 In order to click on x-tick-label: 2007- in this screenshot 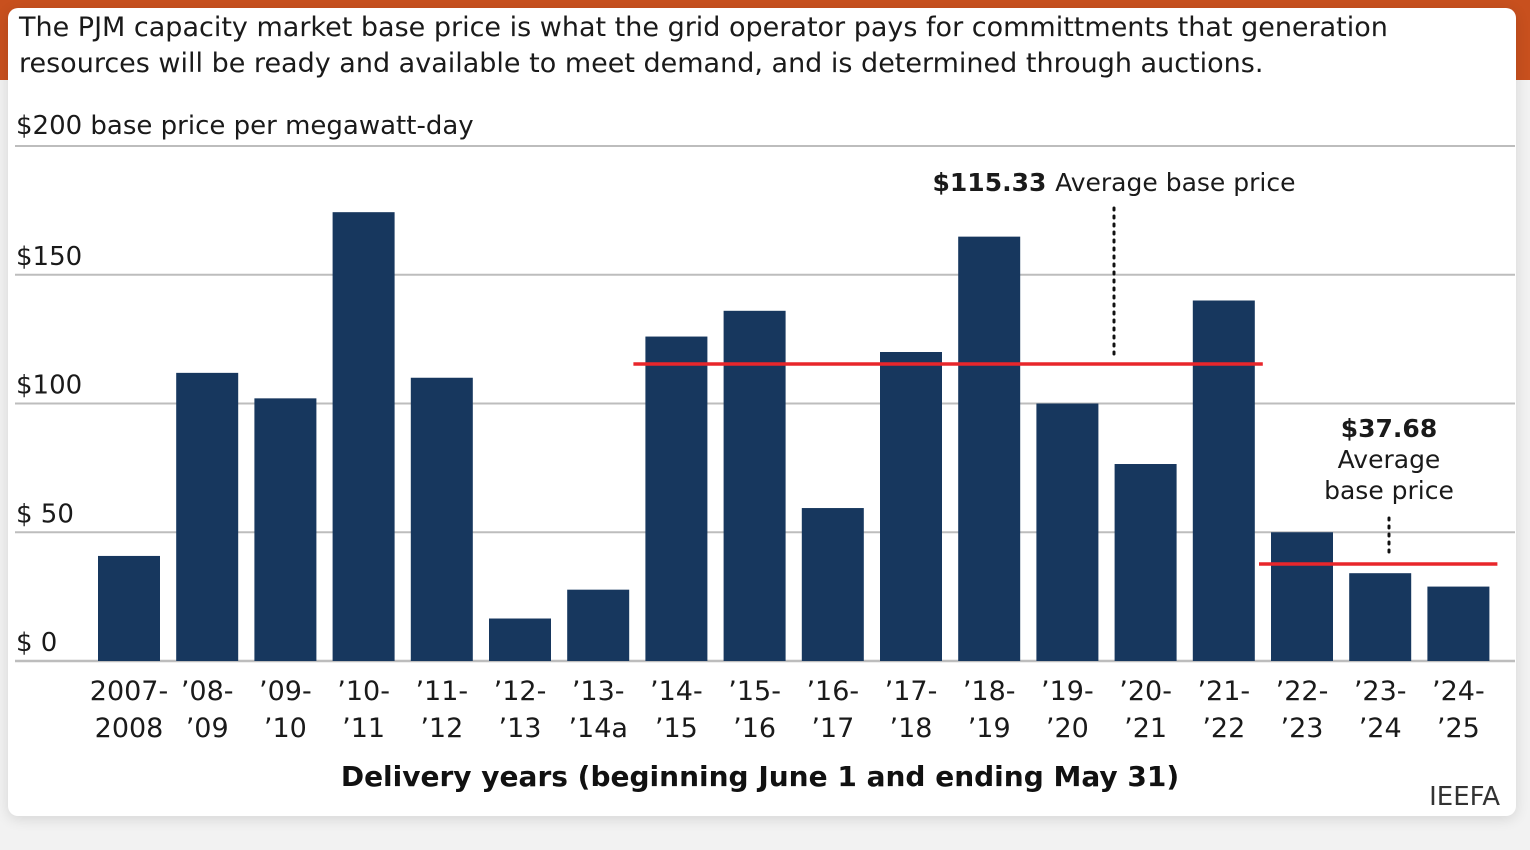, I will do `click(129, 691)`.